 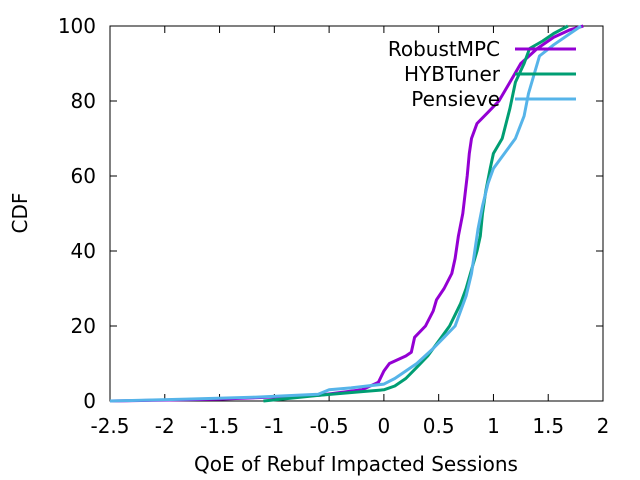 What do you see at coordinates (83, 326) in the screenshot?
I see `y-tick-label: 20` at bounding box center [83, 326].